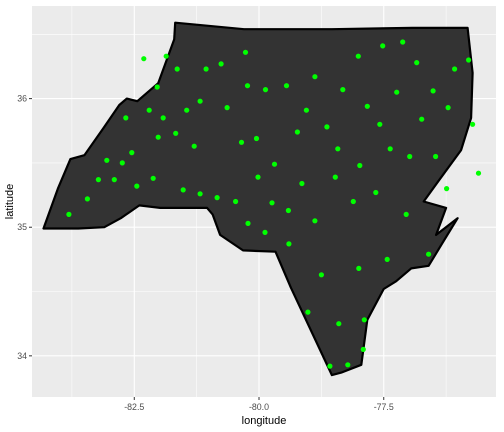 The image size is (504, 432). I want to click on y-tick-label: 34, so click(22, 356).